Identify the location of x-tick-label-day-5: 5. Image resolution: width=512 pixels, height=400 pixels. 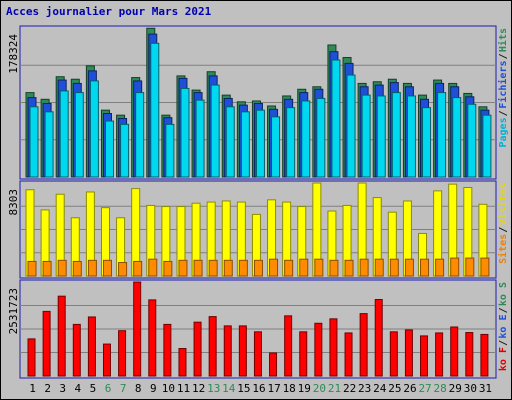
(93, 388).